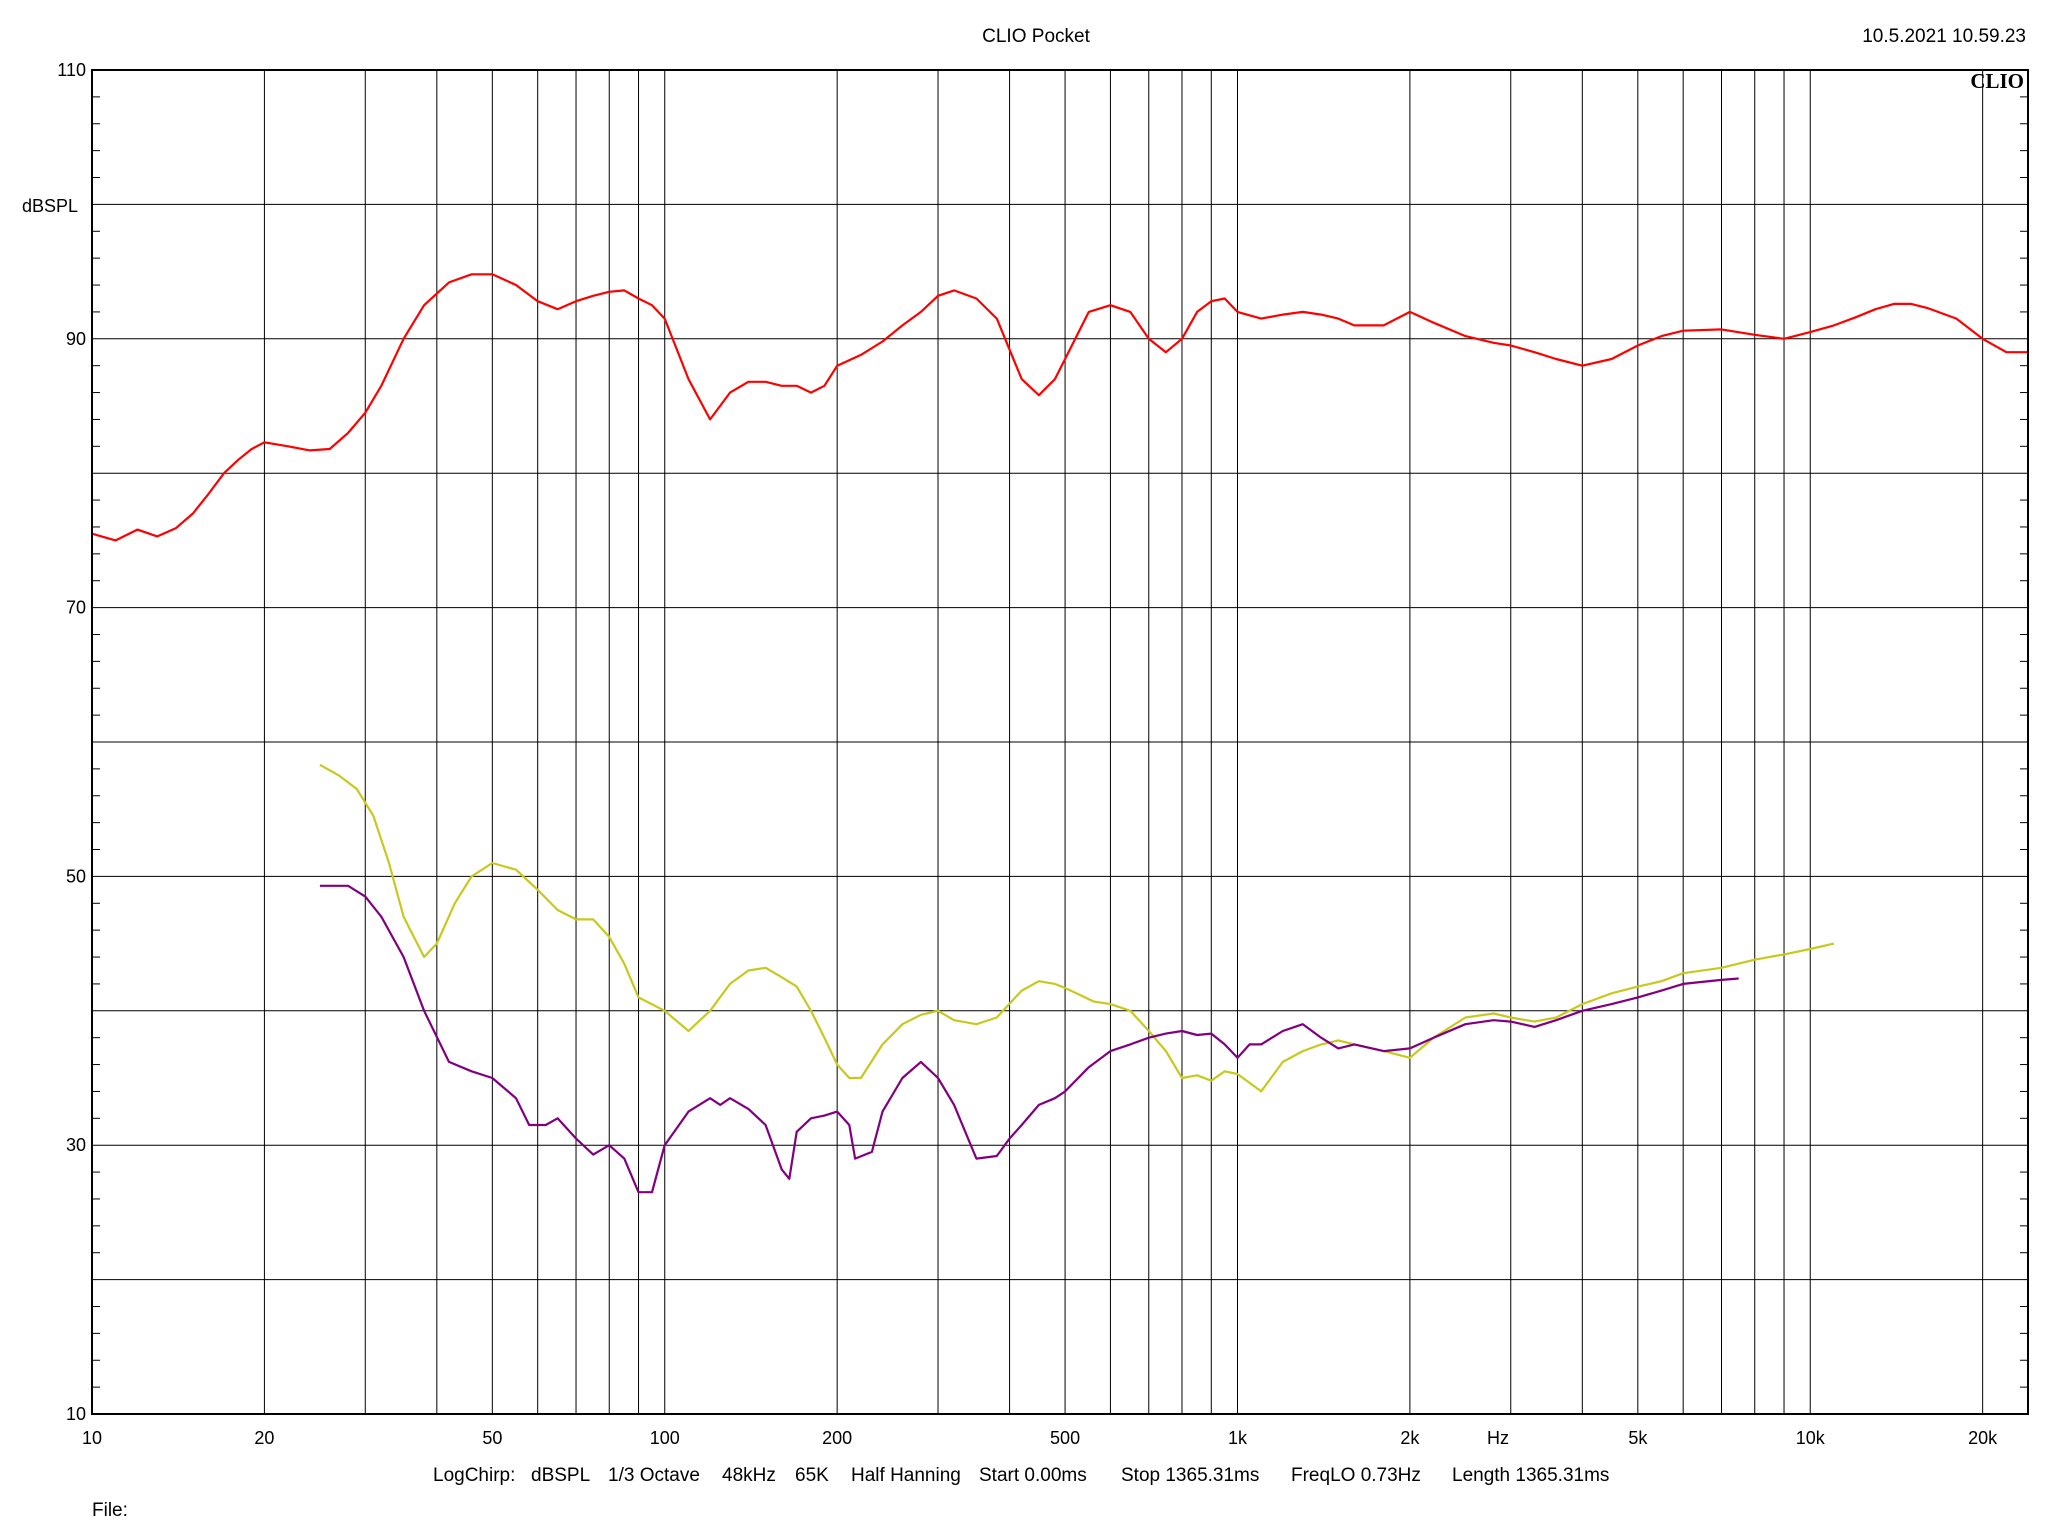  Describe the element at coordinates (665, 1438) in the screenshot. I see `x-tick-label: 100` at that location.